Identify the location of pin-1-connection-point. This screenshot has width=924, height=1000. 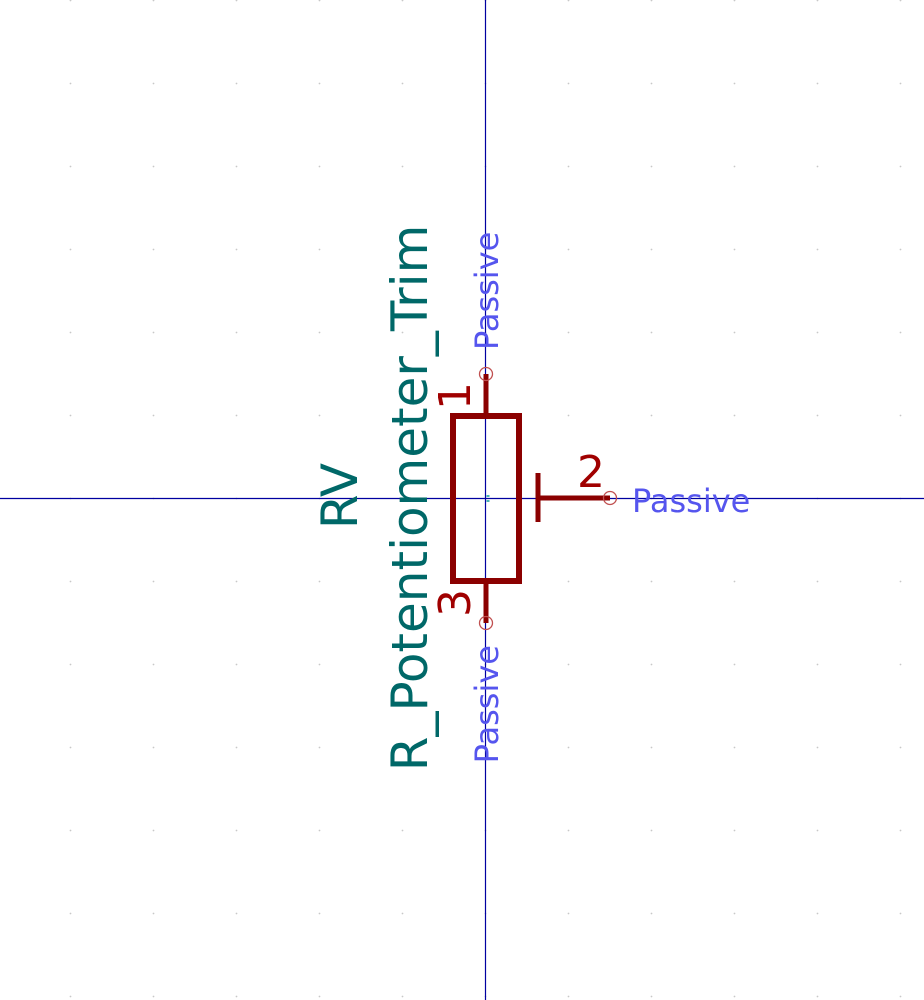
(486, 374).